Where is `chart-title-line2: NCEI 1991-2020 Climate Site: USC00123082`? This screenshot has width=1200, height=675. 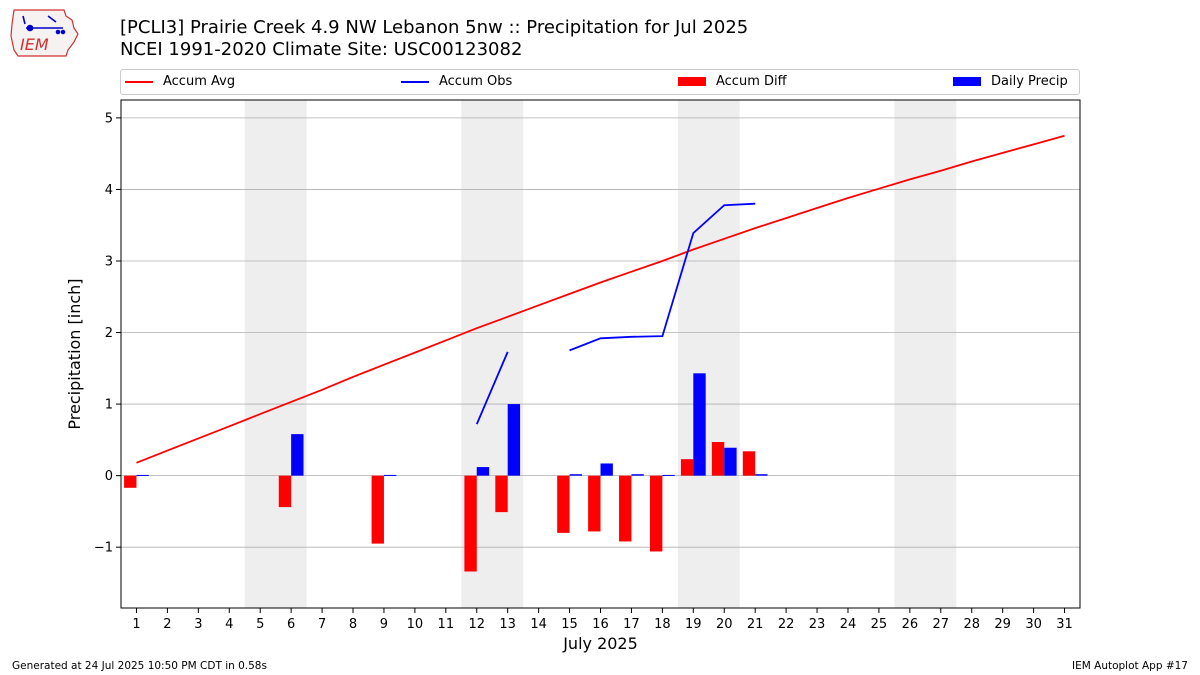 chart-title-line2: NCEI 1991-2020 Climate Site: USC00123082 is located at coordinates (321, 49).